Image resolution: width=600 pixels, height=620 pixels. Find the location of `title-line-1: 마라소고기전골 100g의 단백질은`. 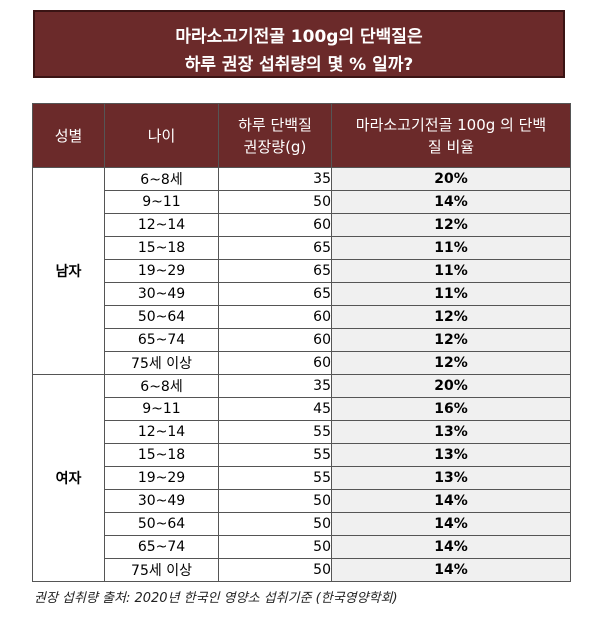

title-line-1: 마라소고기전골 100g의 단백질은 is located at coordinates (299, 37).